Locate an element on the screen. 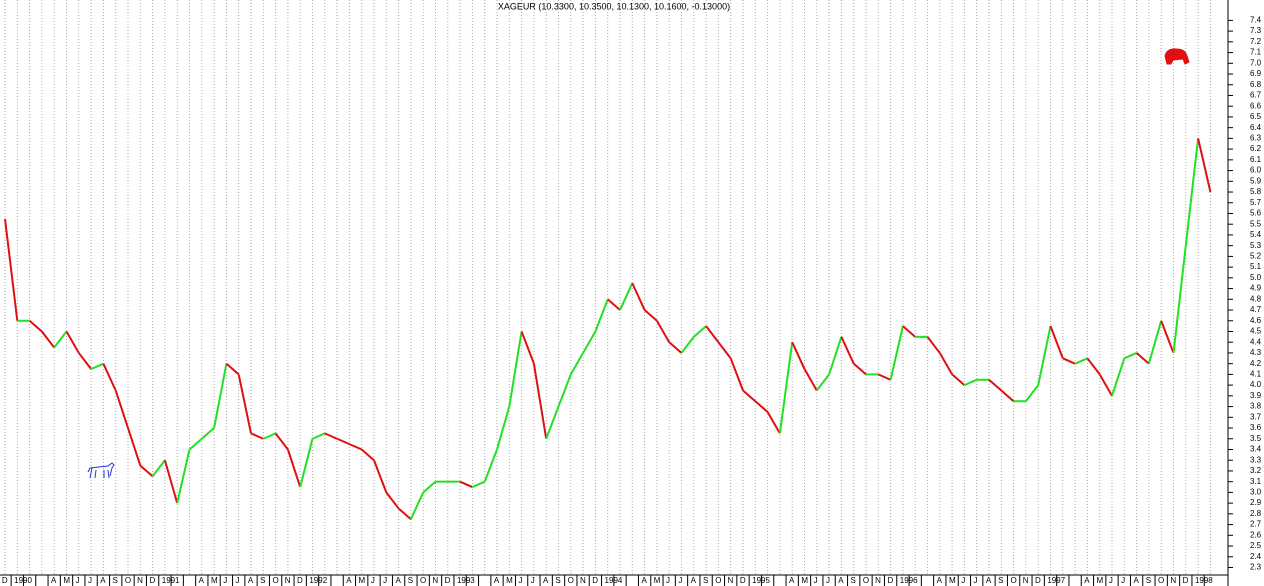 The height and width of the screenshot is (586, 1264). y-tick-label: 7.2 is located at coordinates (1256, 41).